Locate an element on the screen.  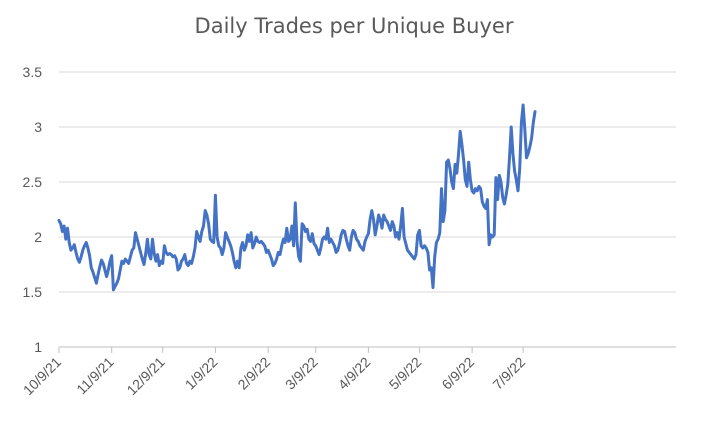
chart-title: Daily Trades per Unique Buyer is located at coordinates (354, 26).